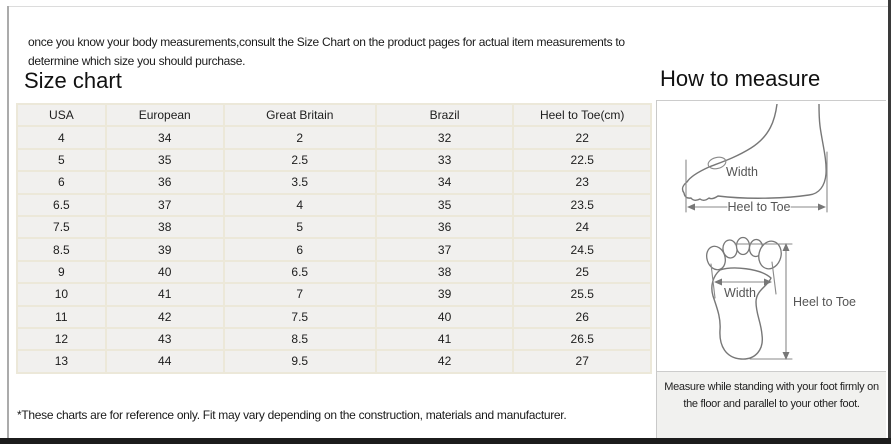 This screenshot has width=891, height=444. Describe the element at coordinates (786, 356) in the screenshot. I see `arrow-head-bottom` at that location.